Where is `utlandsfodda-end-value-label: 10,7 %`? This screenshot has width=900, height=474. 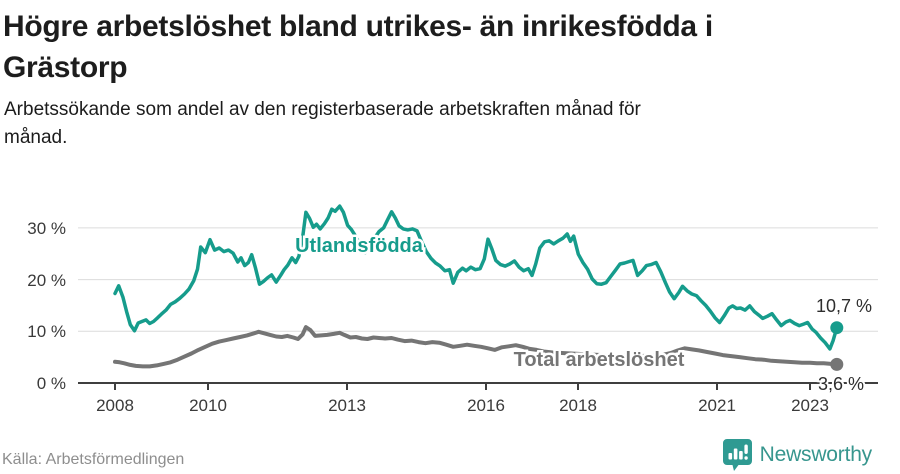
utlandsfodda-end-value-label: 10,7 % is located at coordinates (844, 306).